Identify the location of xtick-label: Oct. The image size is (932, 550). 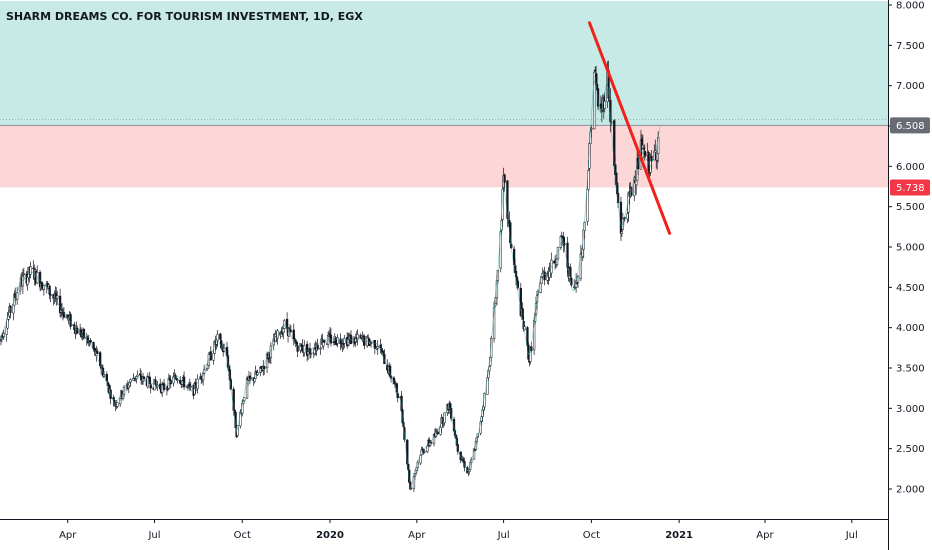
(242, 535).